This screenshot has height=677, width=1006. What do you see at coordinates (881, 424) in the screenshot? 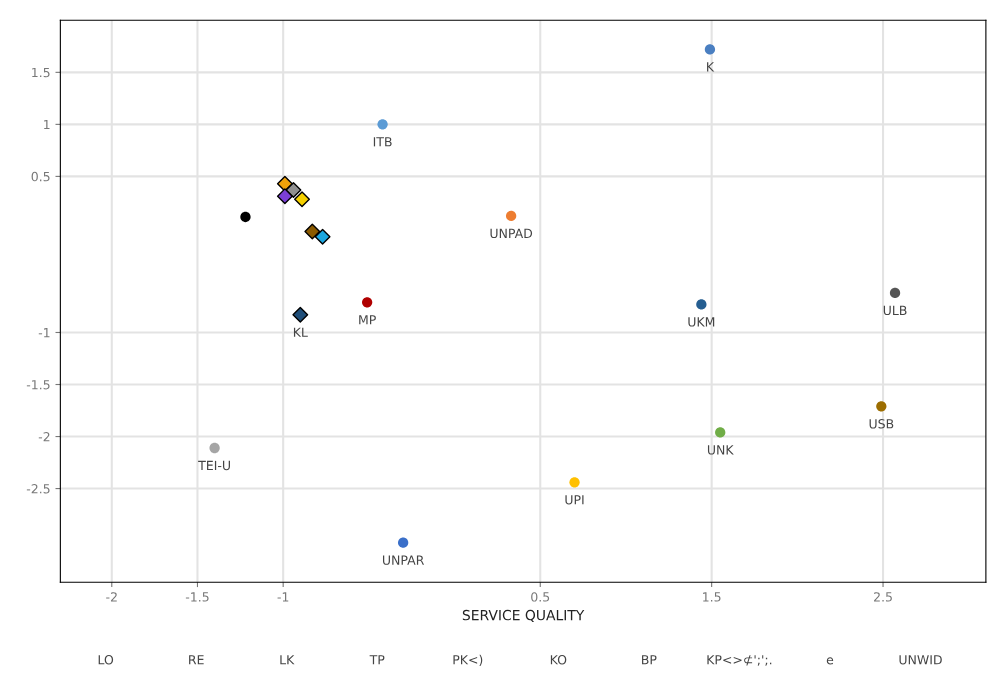
I see `series-label: USB` at bounding box center [881, 424].